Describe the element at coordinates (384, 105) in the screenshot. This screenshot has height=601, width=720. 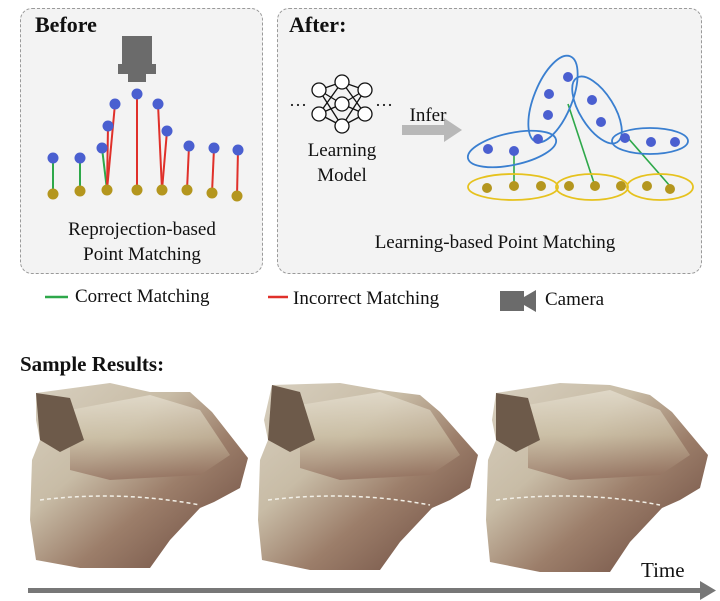
I see `ellipsis-right: ···` at that location.